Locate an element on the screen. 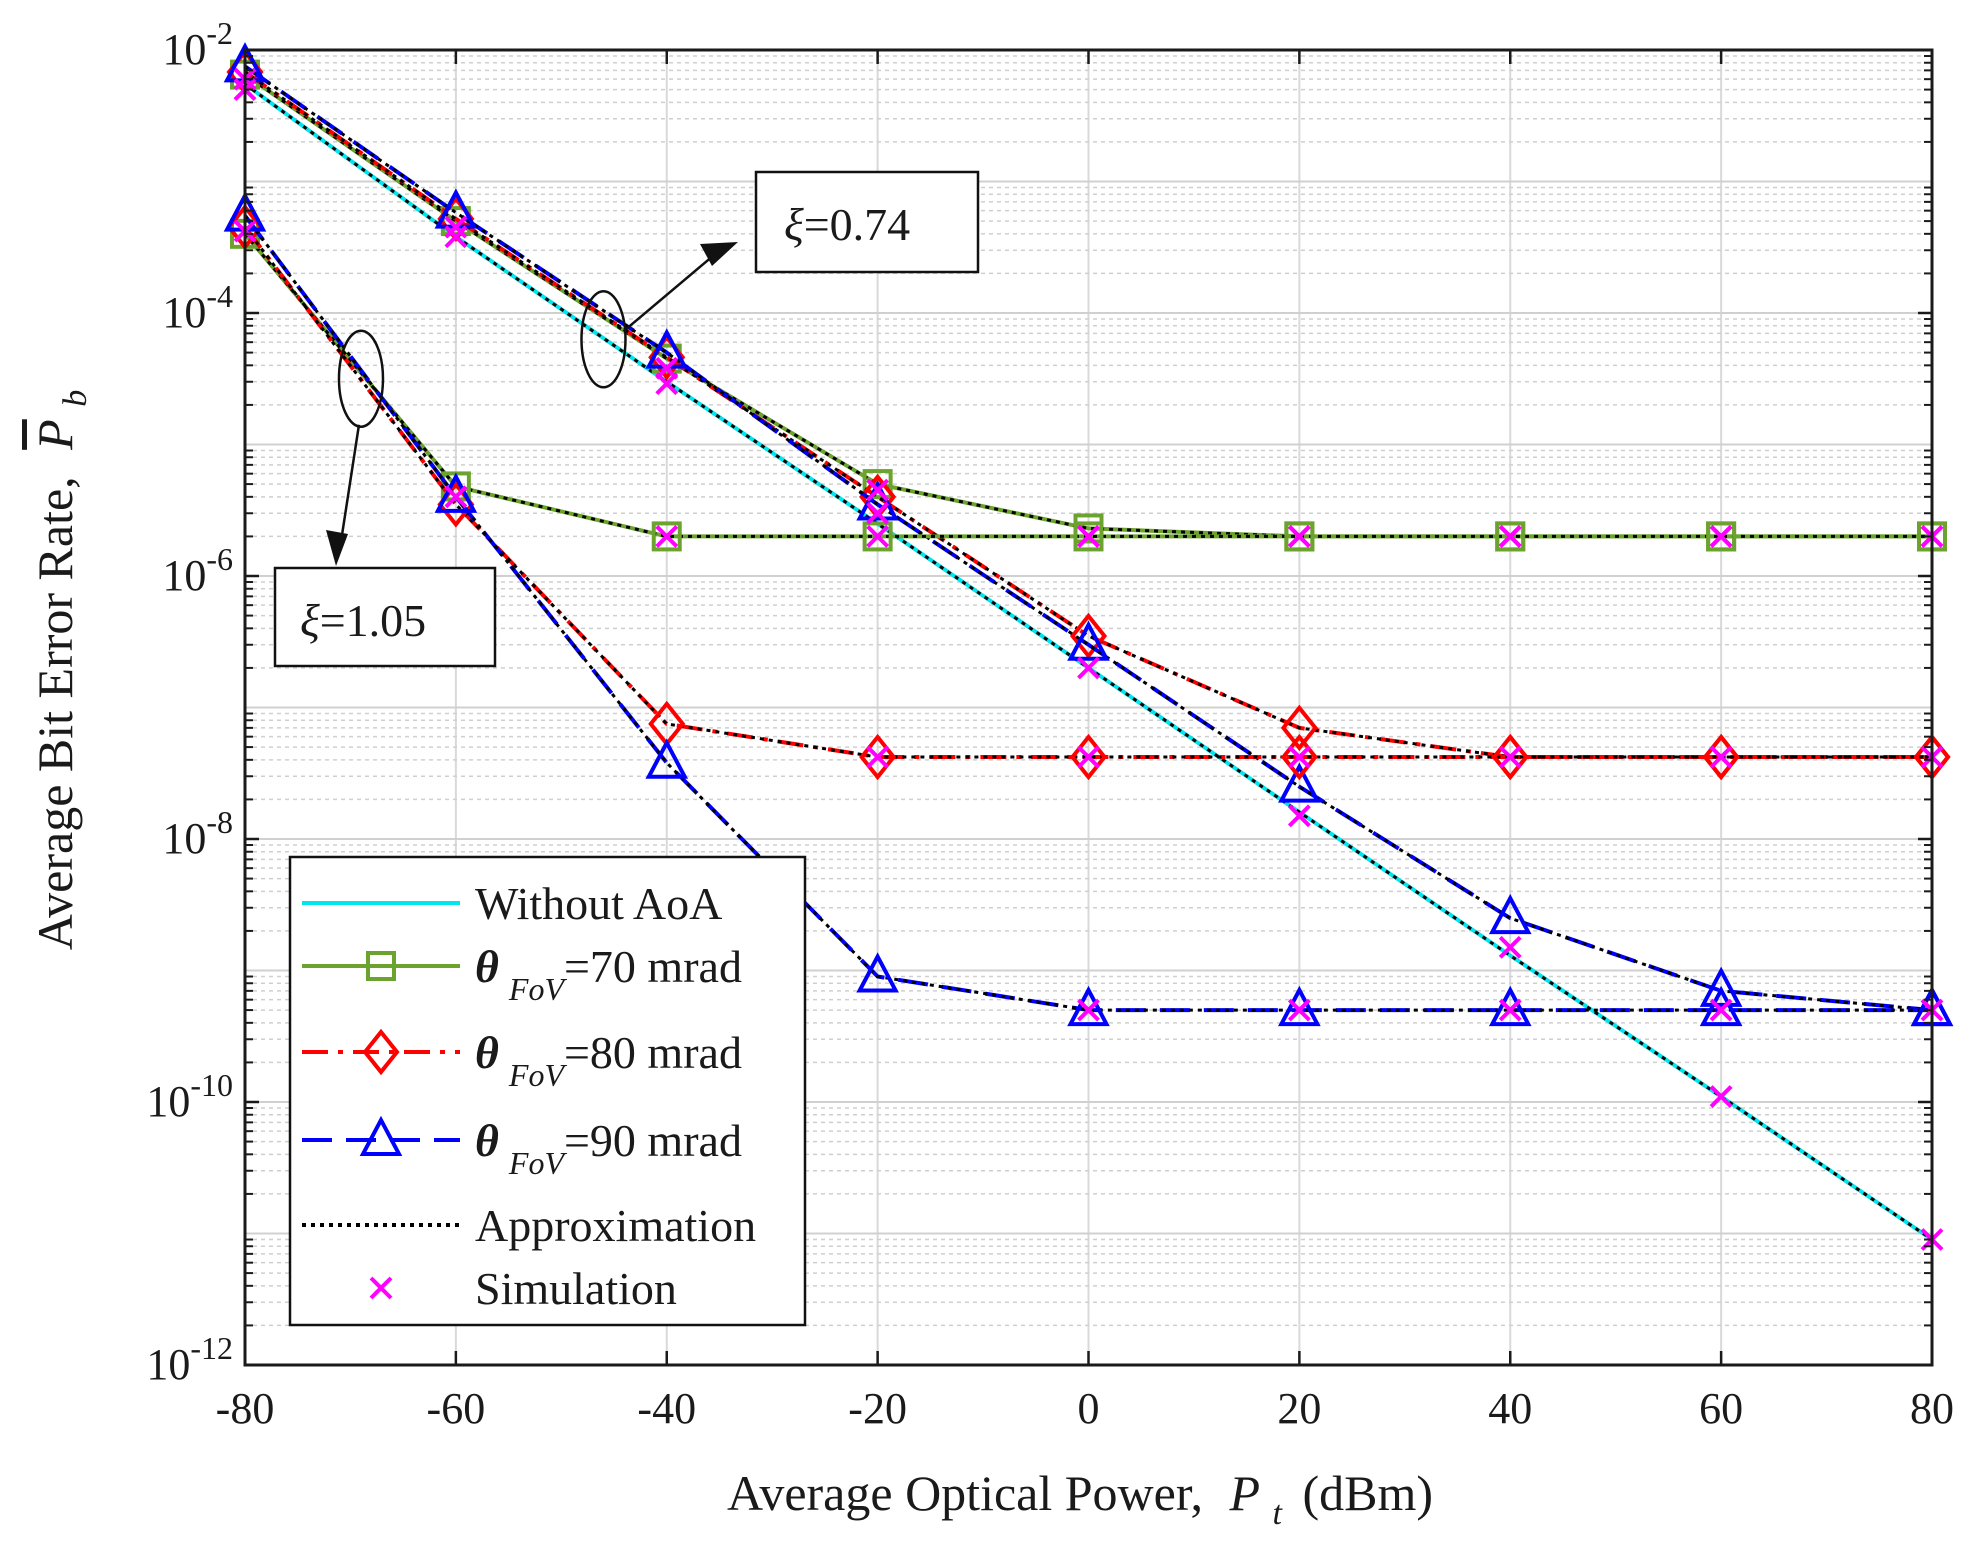 This screenshot has width=1972, height=1552. x-tick-label: -20 is located at coordinates (877, 1408).